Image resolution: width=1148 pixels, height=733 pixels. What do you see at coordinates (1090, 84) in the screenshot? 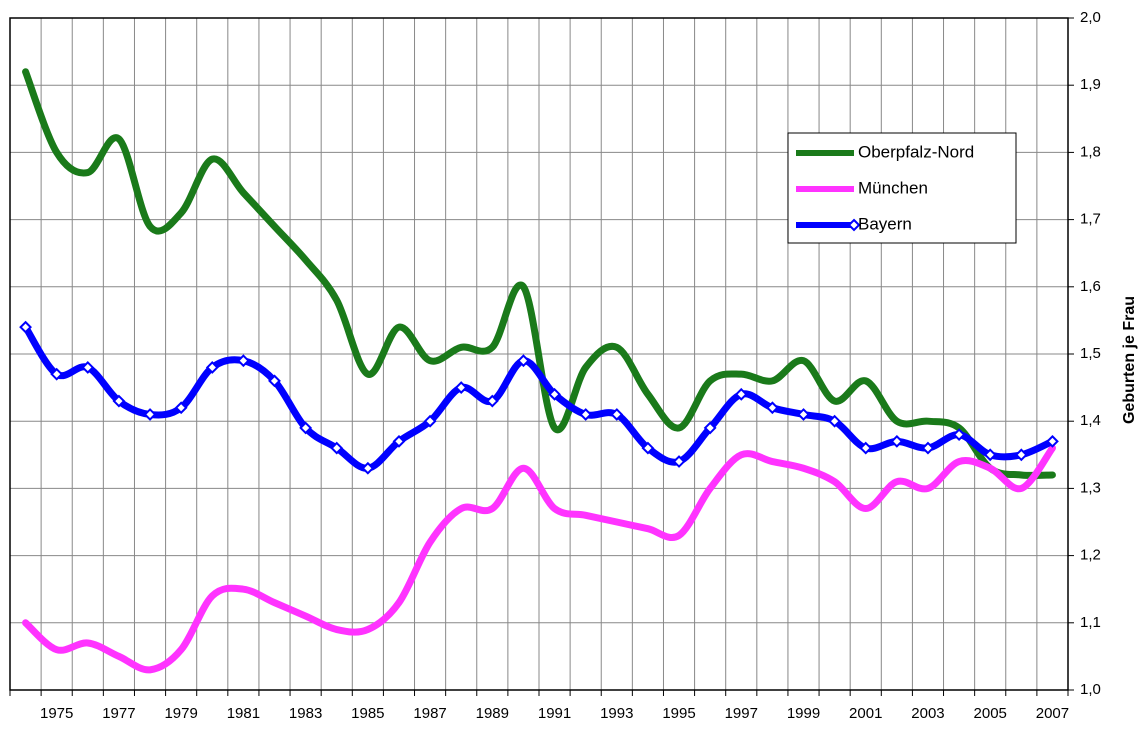
I see `y-tick-label: 1,9` at bounding box center [1090, 84].